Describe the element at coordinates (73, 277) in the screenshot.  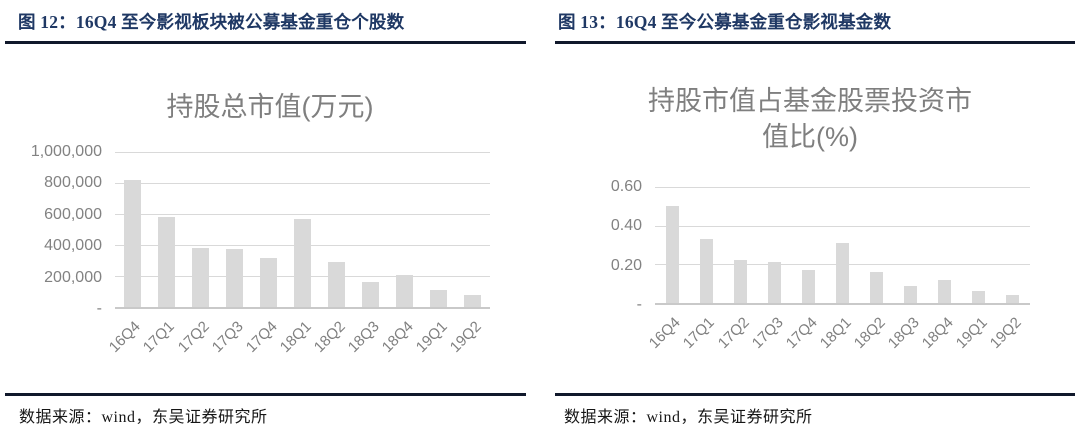
I see `y-tick-label: 200,000` at that location.